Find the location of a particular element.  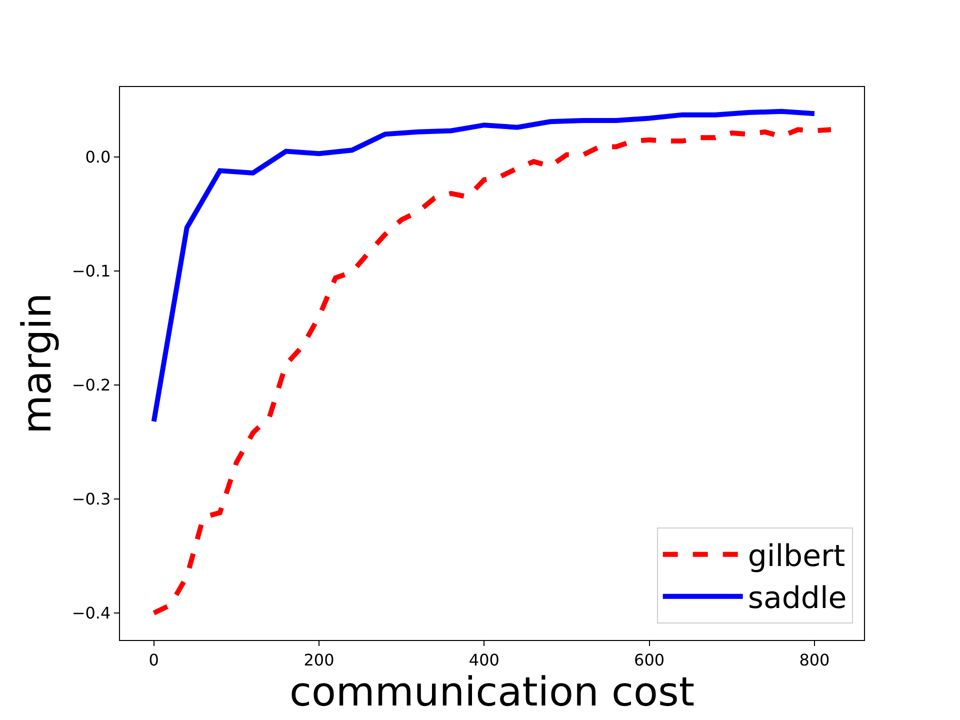

x-tick-label: 800 is located at coordinates (814, 660).